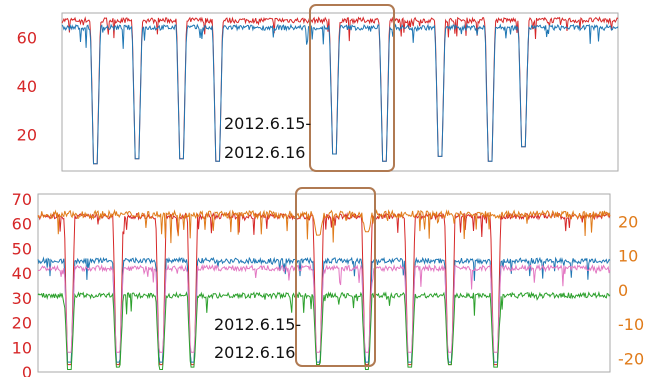  Describe the element at coordinates (22, 283) in the screenshot. I see `bottom-y-ticks-left: 0 10 20 30 40 50 60 70` at that location.